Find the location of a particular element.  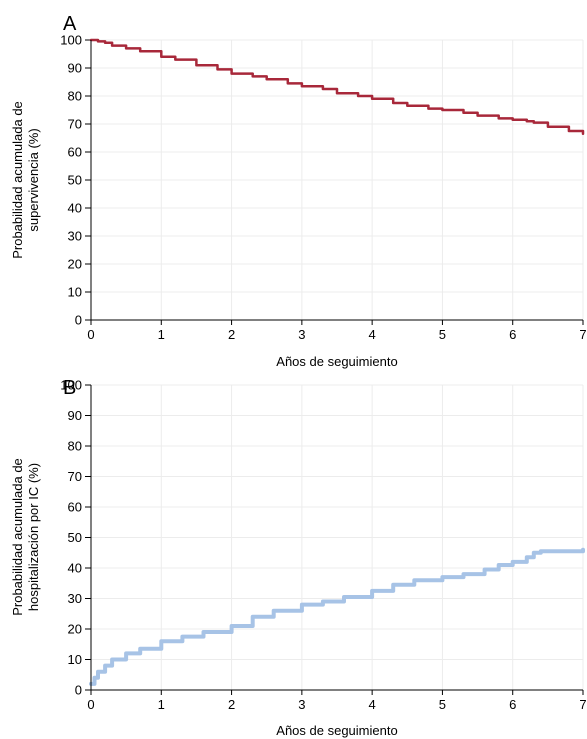

panel-b-y-tick-label-100: 100 is located at coordinates (71, 385).